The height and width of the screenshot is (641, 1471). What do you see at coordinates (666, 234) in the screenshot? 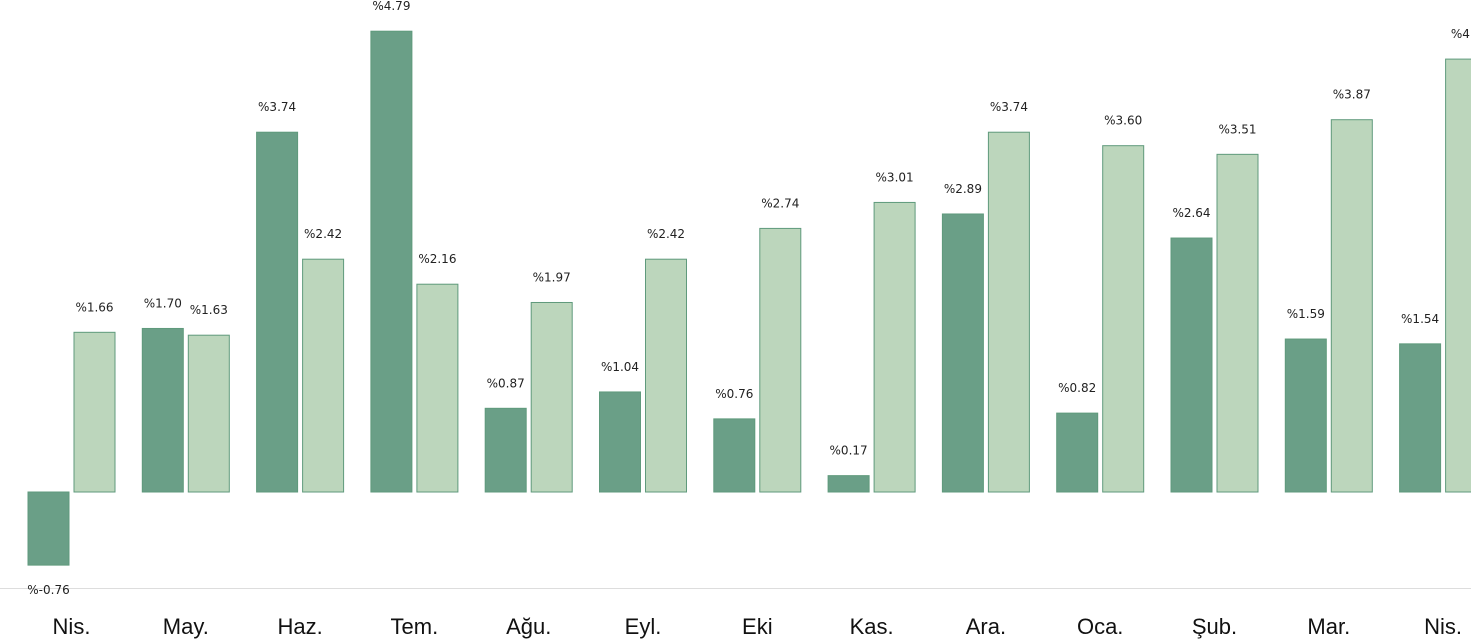
I see `value-label-series2-6: %2.42` at bounding box center [666, 234].